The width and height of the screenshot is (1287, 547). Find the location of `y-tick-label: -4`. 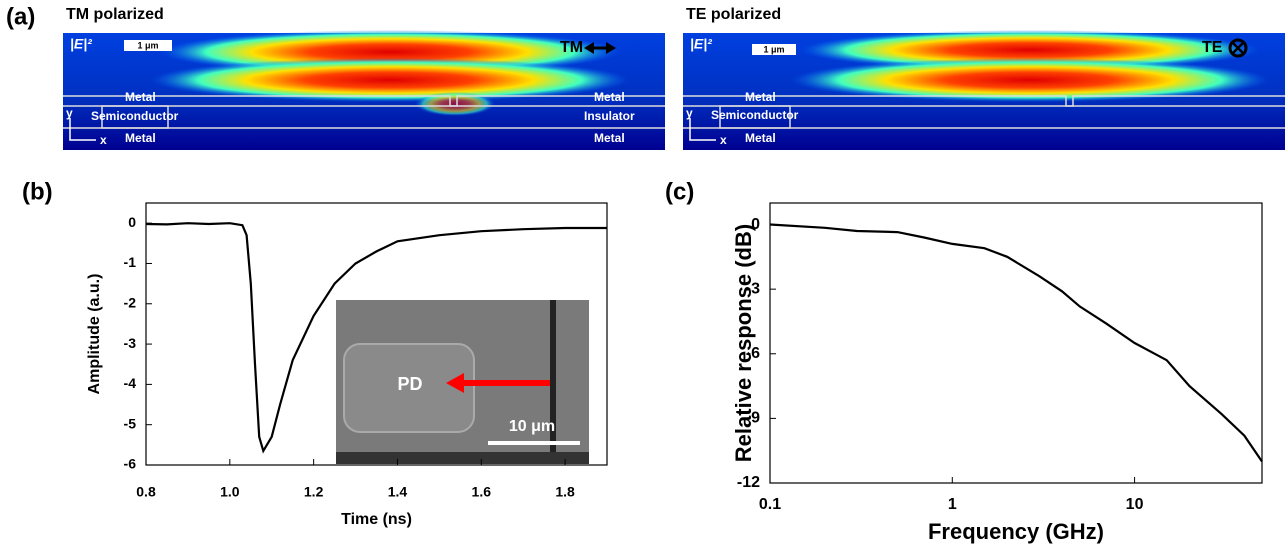

y-tick-label: -4 is located at coordinates (130, 383).